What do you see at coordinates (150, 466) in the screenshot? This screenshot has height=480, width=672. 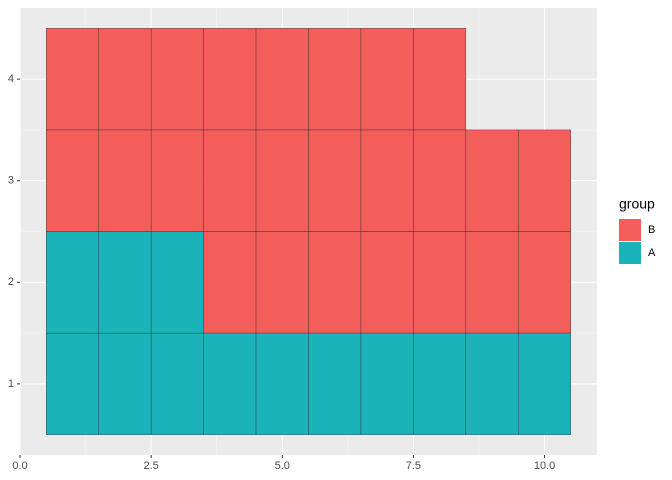 I see `x-tick-label: 2.5` at bounding box center [150, 466].